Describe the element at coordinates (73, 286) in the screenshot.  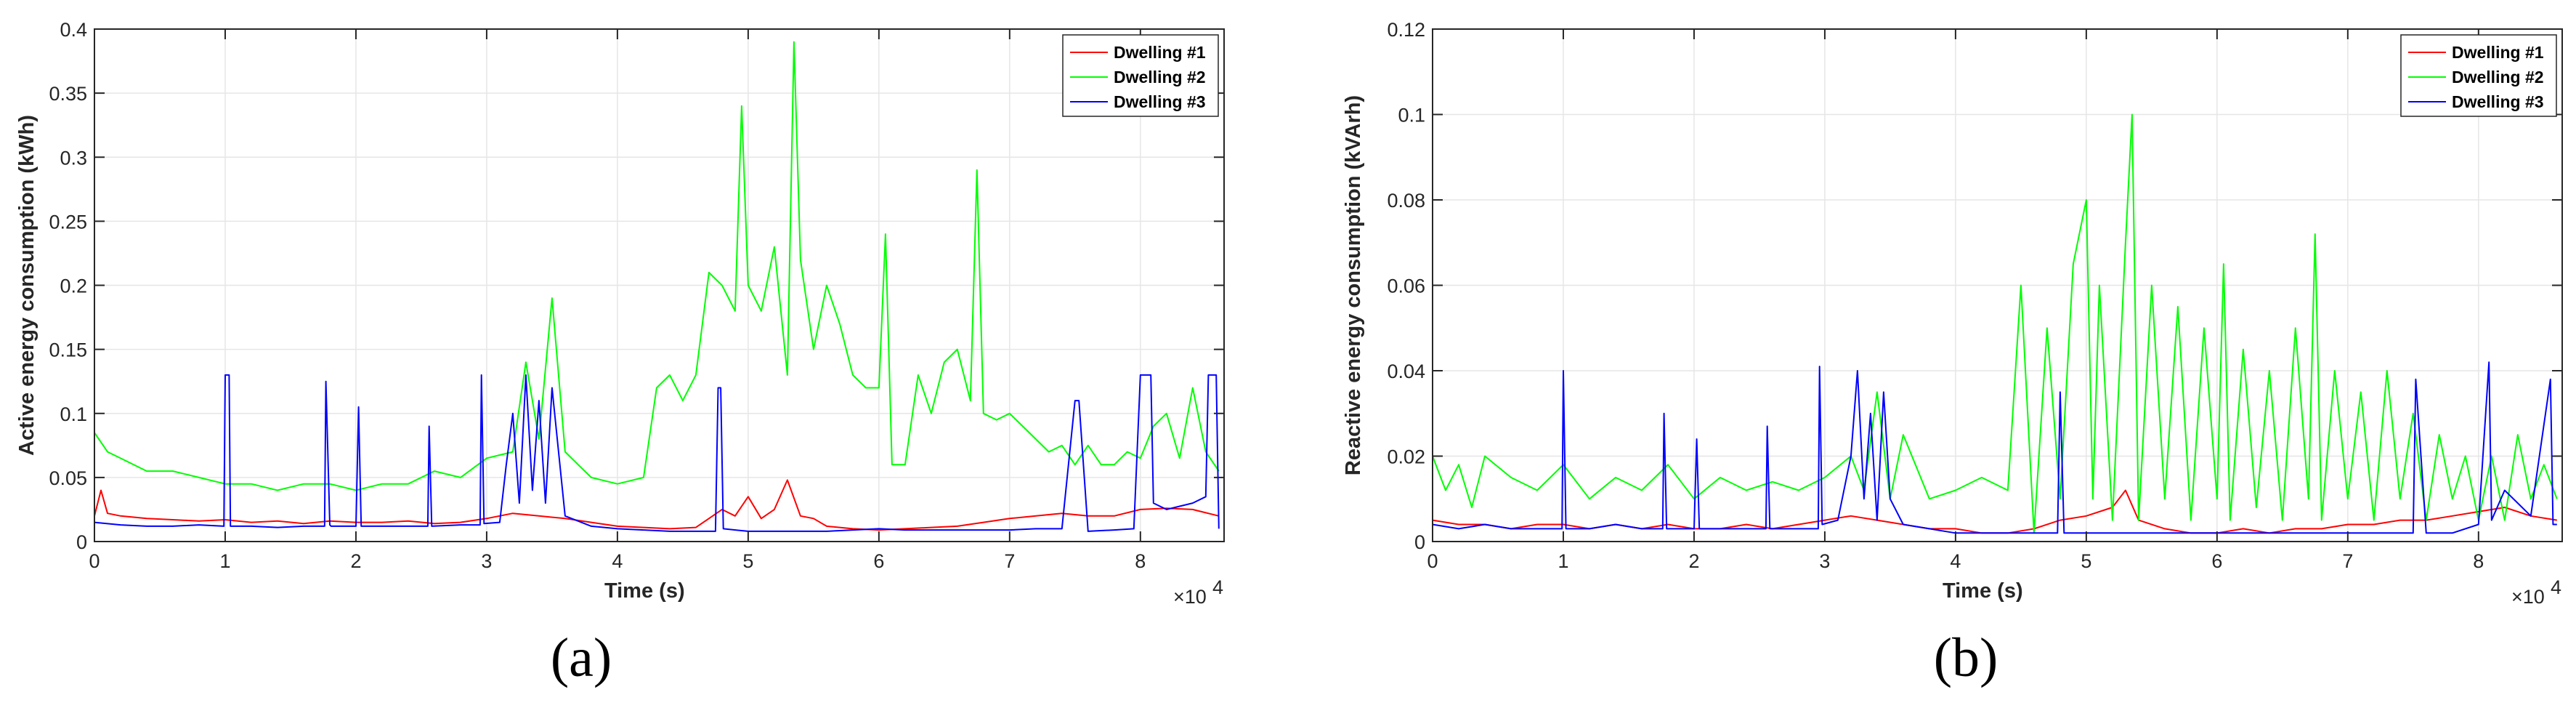
I see `y-tick-label: 0.2` at that location.